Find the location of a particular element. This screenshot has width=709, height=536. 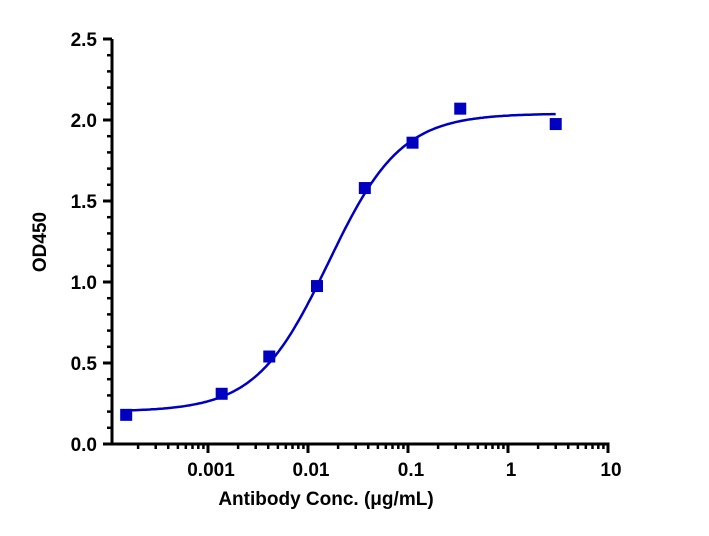

x-tick-label: 0.001 is located at coordinates (211, 470).